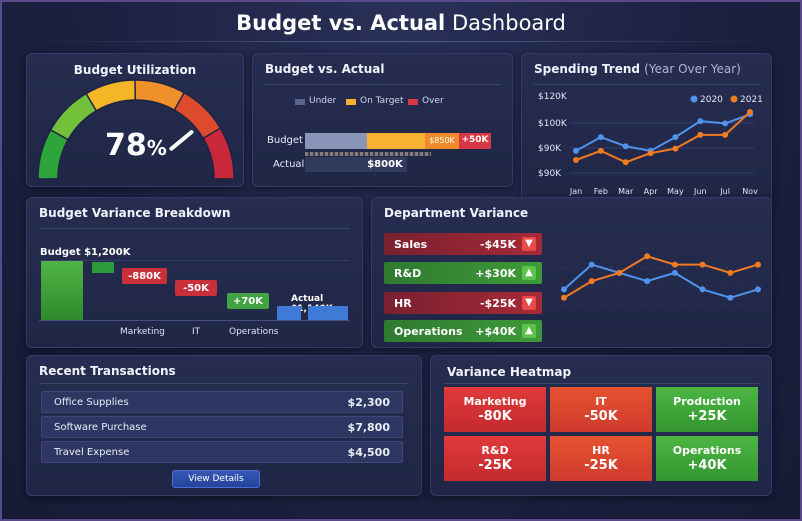  Describe the element at coordinates (411, 244) in the screenshot. I see `department-name: Sales` at that location.